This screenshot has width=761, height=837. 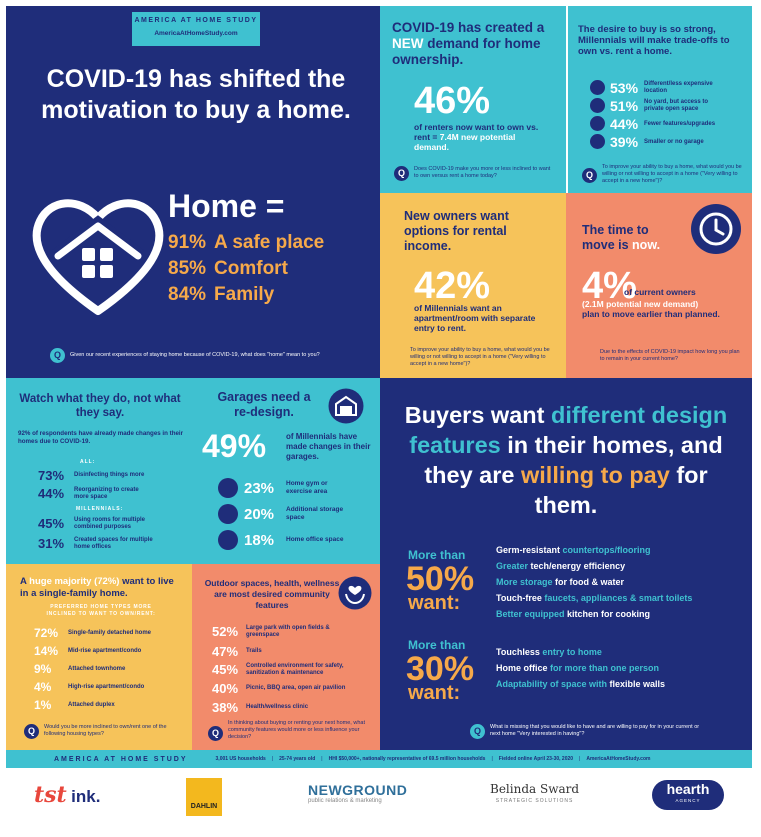 I want to click on single-label: Mid-rise apartment/condo, so click(x=105, y=651).